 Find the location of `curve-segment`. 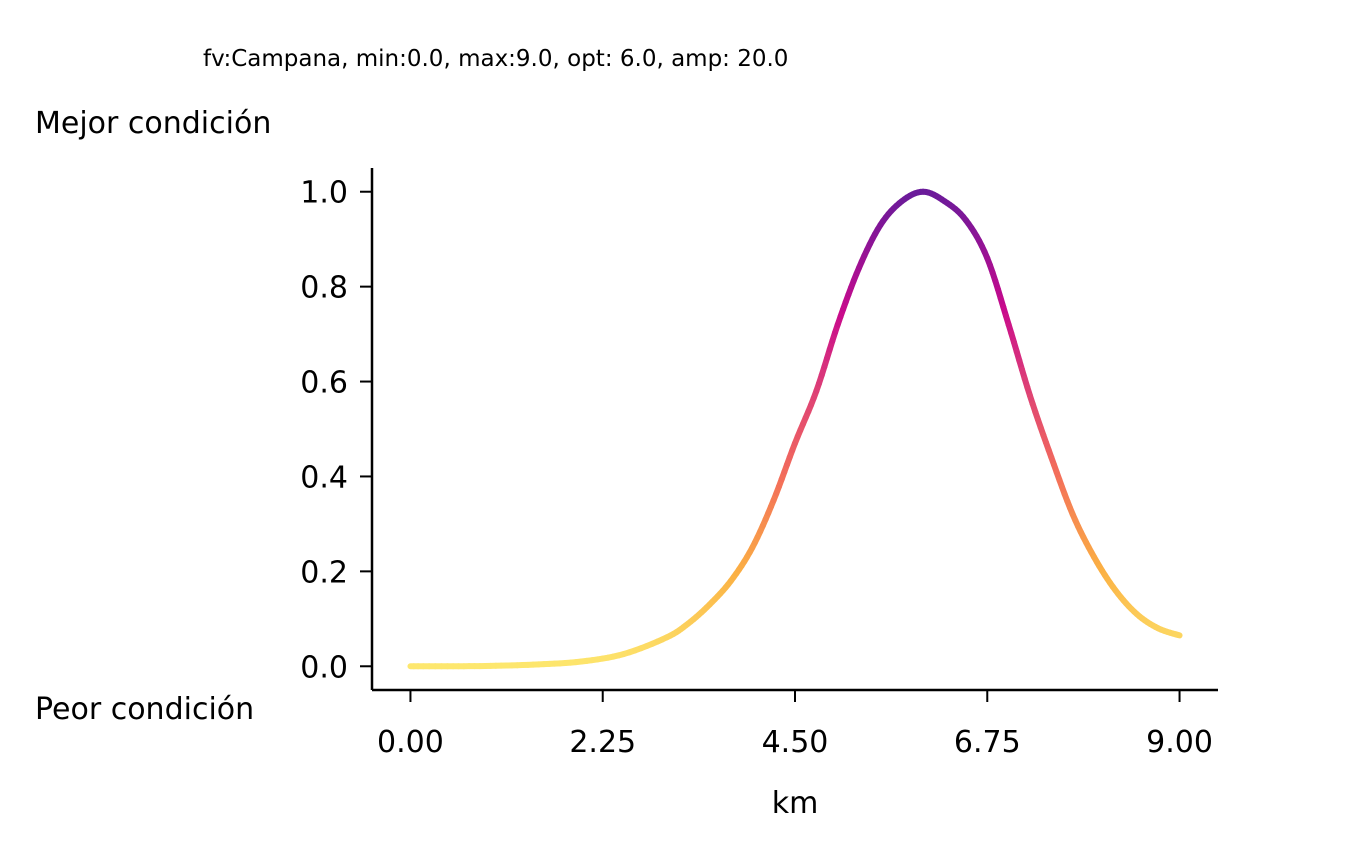

curve-segment is located at coordinates (1178, 635).